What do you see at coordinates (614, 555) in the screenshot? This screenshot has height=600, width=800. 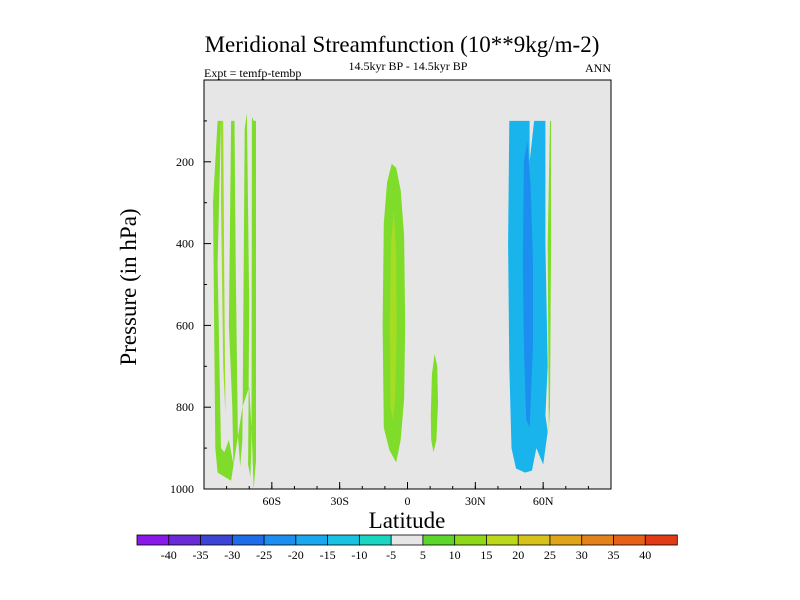 I see `colorbar-label: 35` at bounding box center [614, 555].